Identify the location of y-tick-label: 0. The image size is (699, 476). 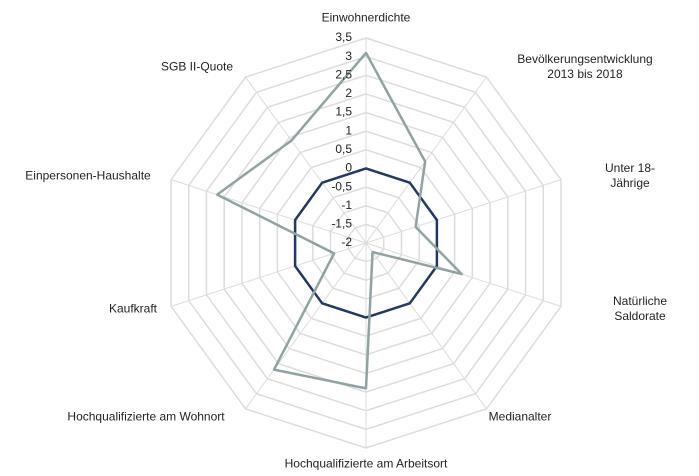
(348, 168).